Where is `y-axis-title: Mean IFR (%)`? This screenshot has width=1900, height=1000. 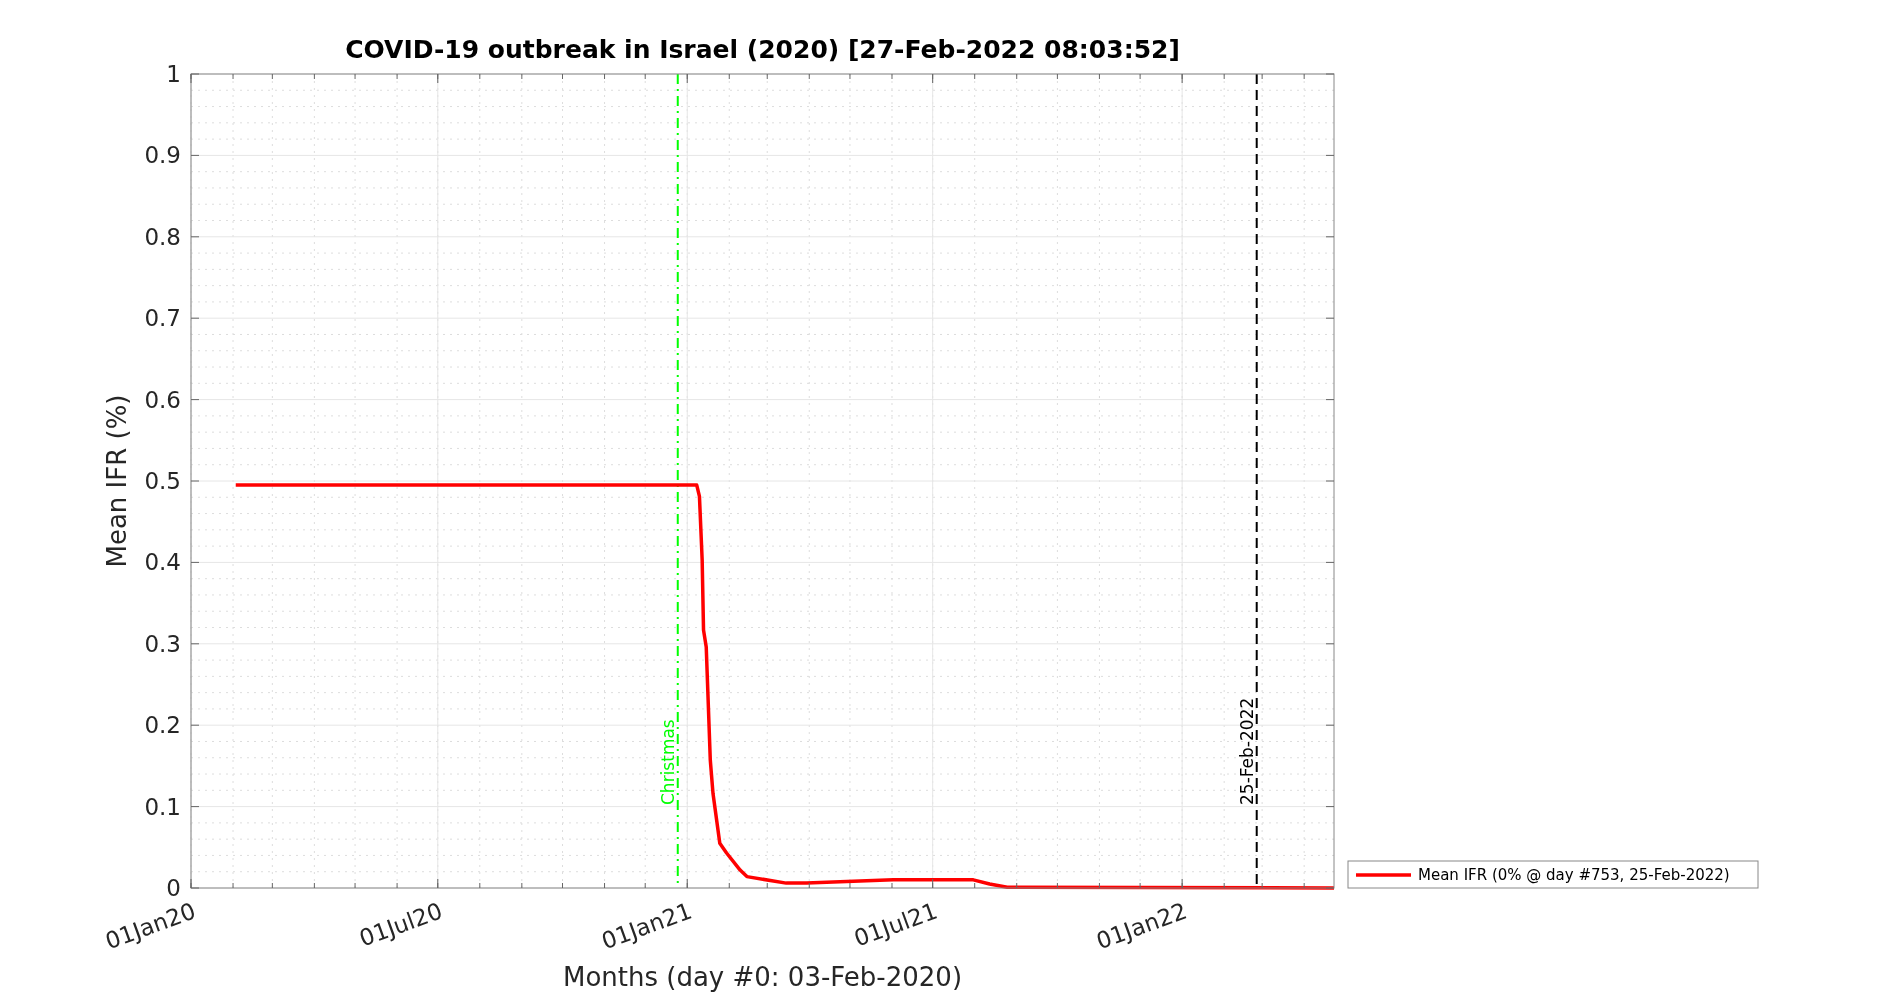
y-axis-title: Mean IFR (%) is located at coordinates (117, 481).